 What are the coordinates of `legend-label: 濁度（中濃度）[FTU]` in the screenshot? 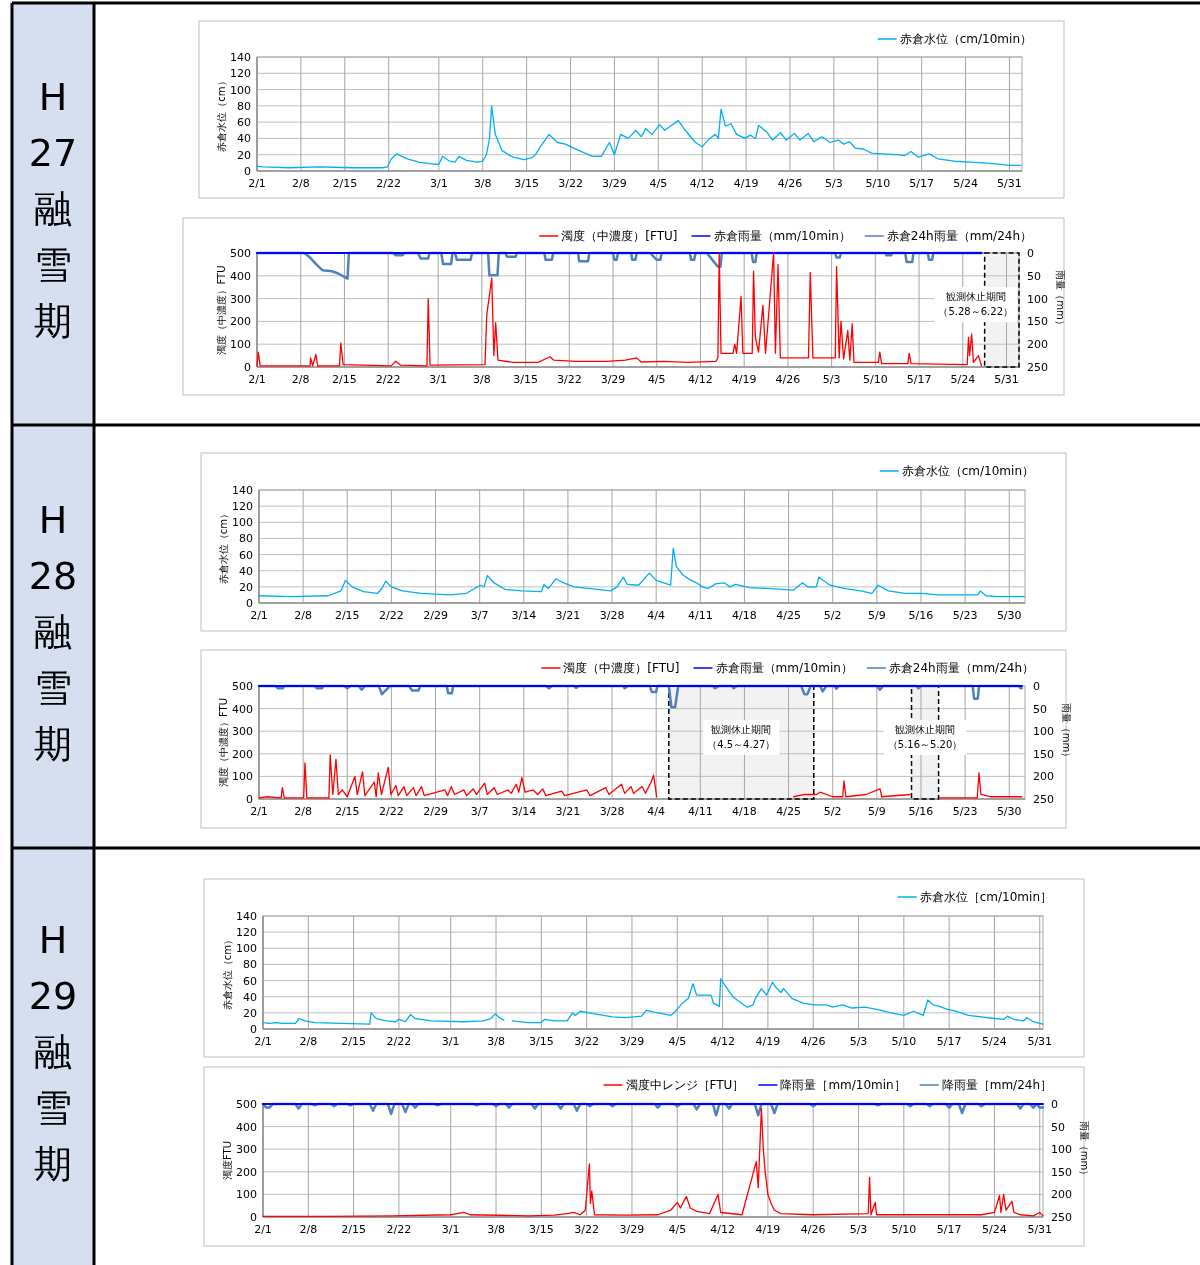 It's located at (621, 668).